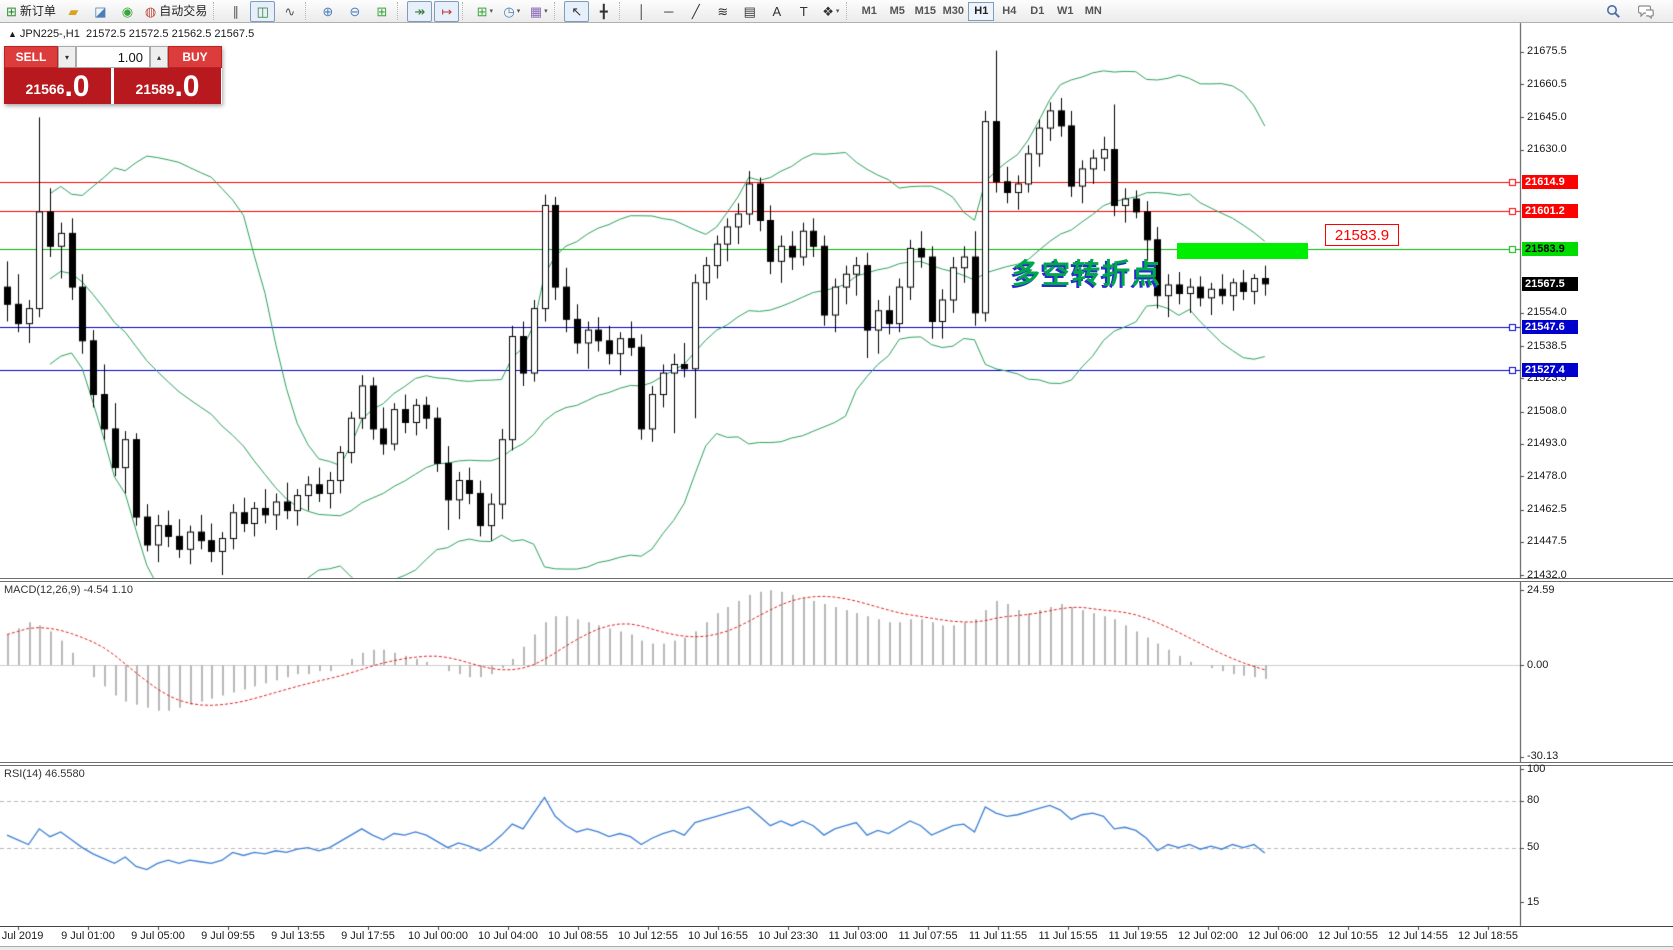  I want to click on sell-price-pips: .0, so click(77, 86).